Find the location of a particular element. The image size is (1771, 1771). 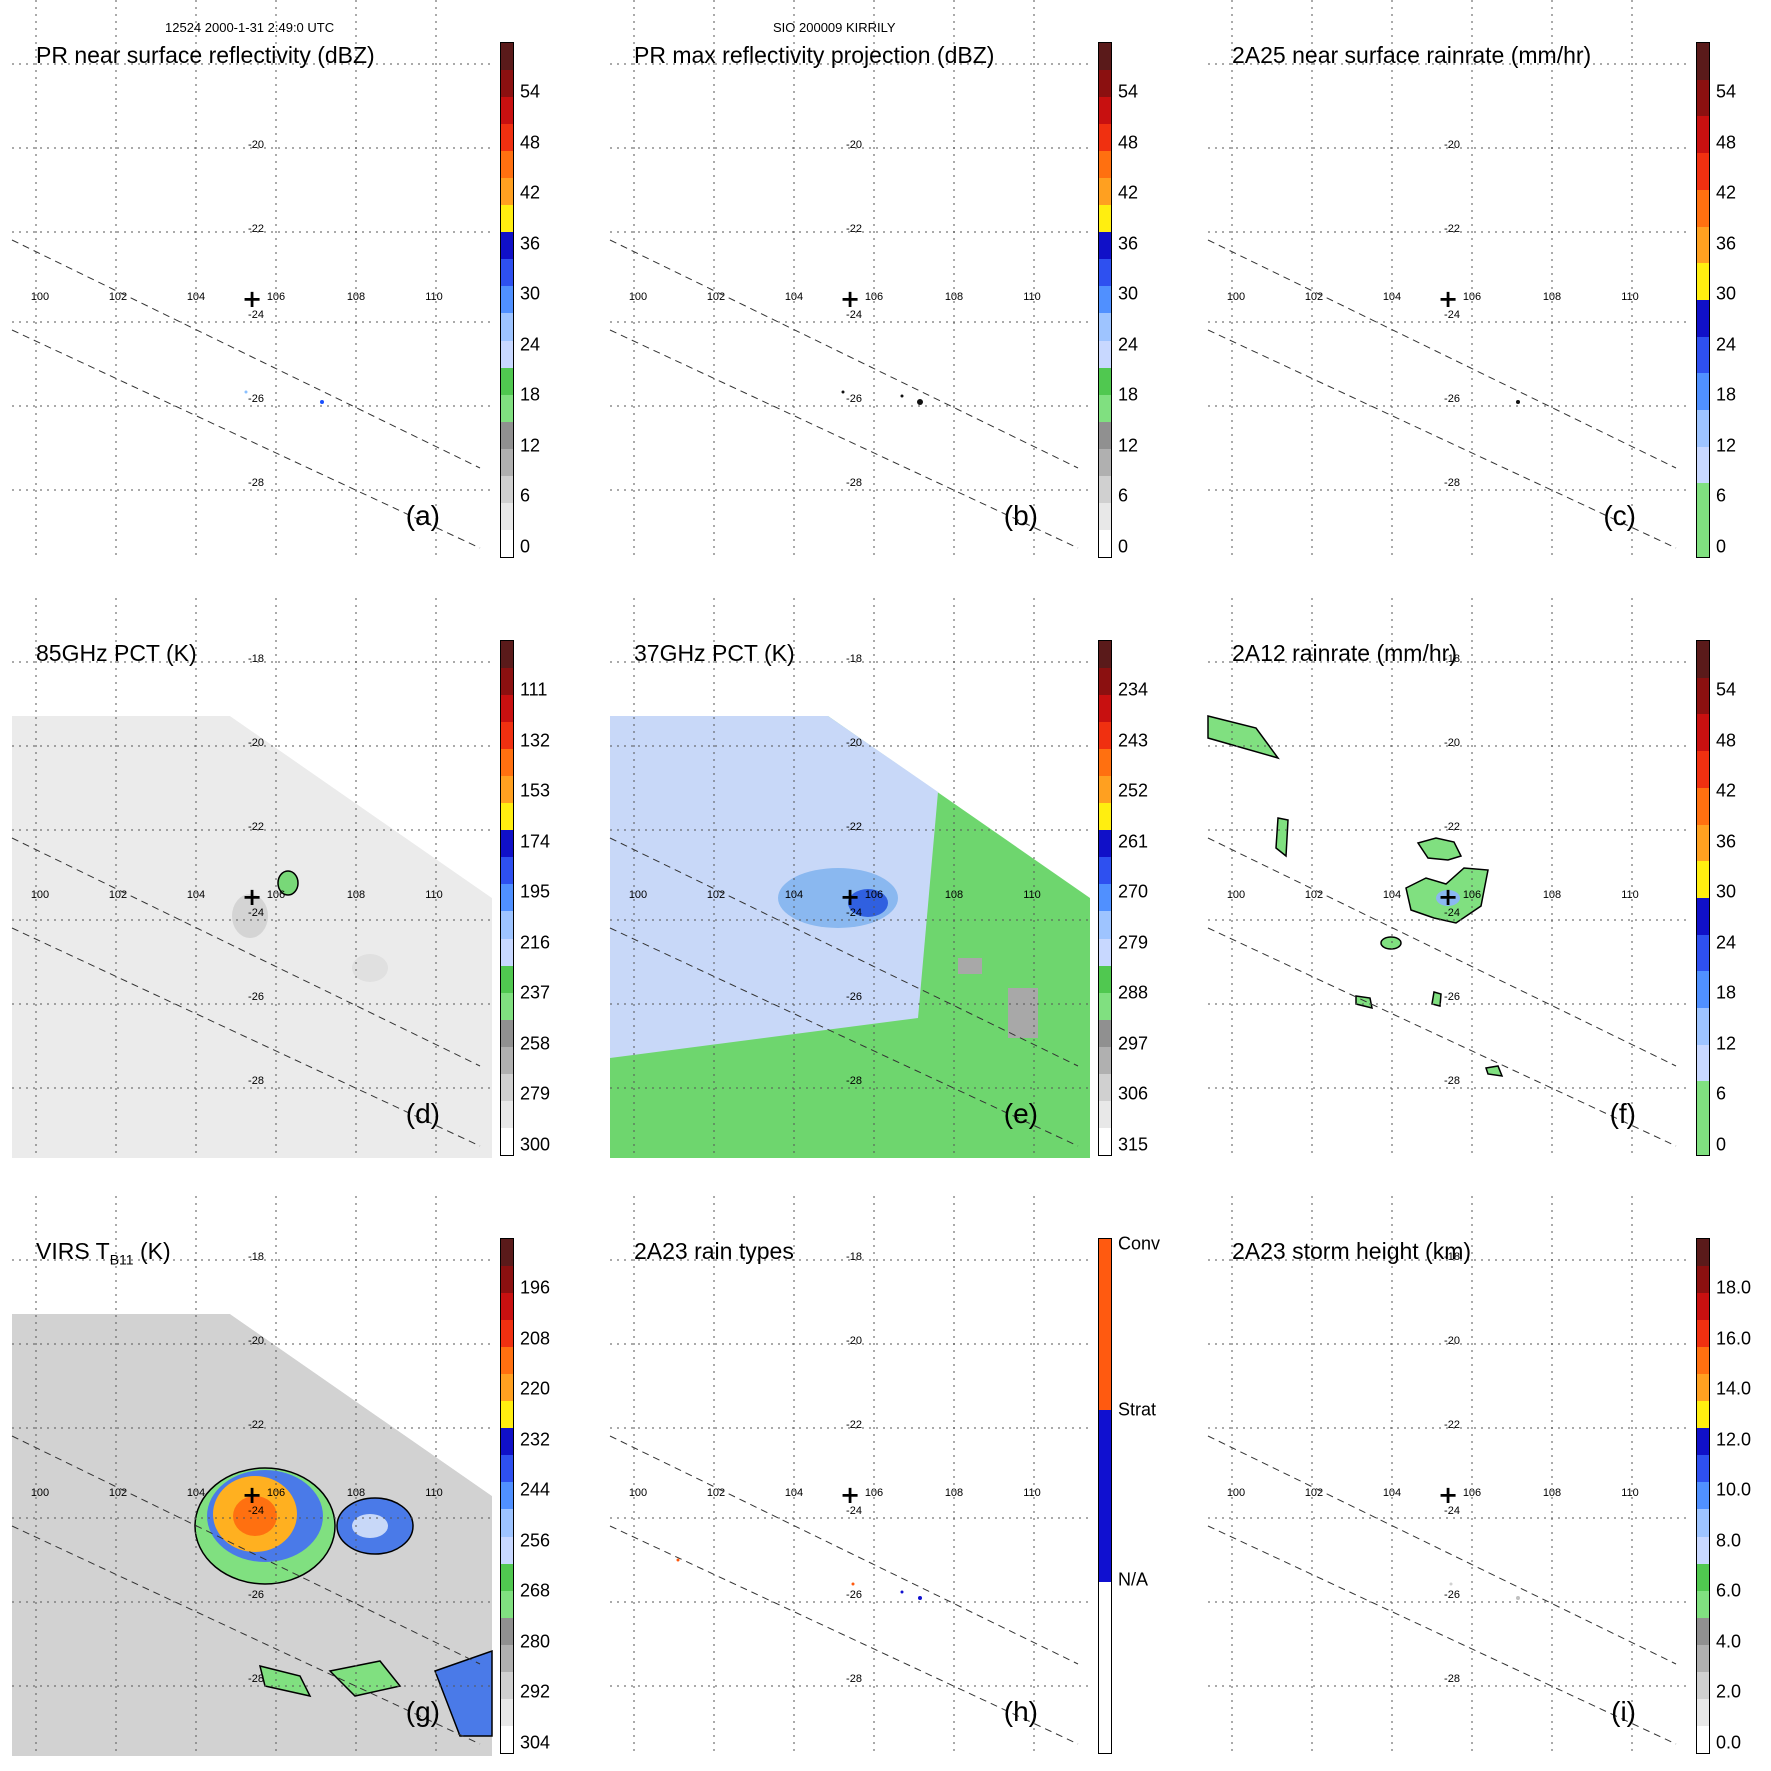

tick-e-1: 243 is located at coordinates (1133, 740).